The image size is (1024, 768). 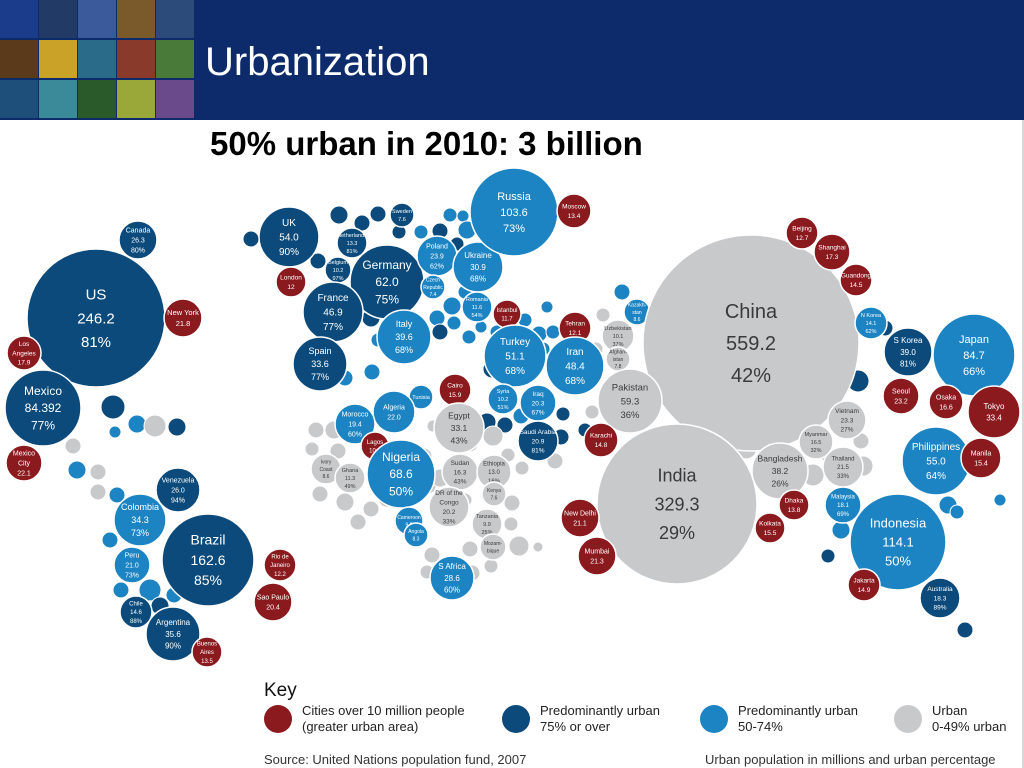 What do you see at coordinates (780, 471) in the screenshot?
I see `bubble-value: 38.2` at bounding box center [780, 471].